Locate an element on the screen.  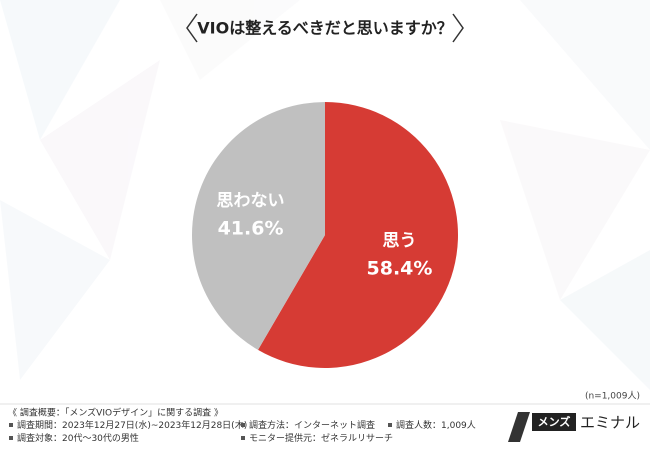
value-label: 58.4% is located at coordinates (400, 269).